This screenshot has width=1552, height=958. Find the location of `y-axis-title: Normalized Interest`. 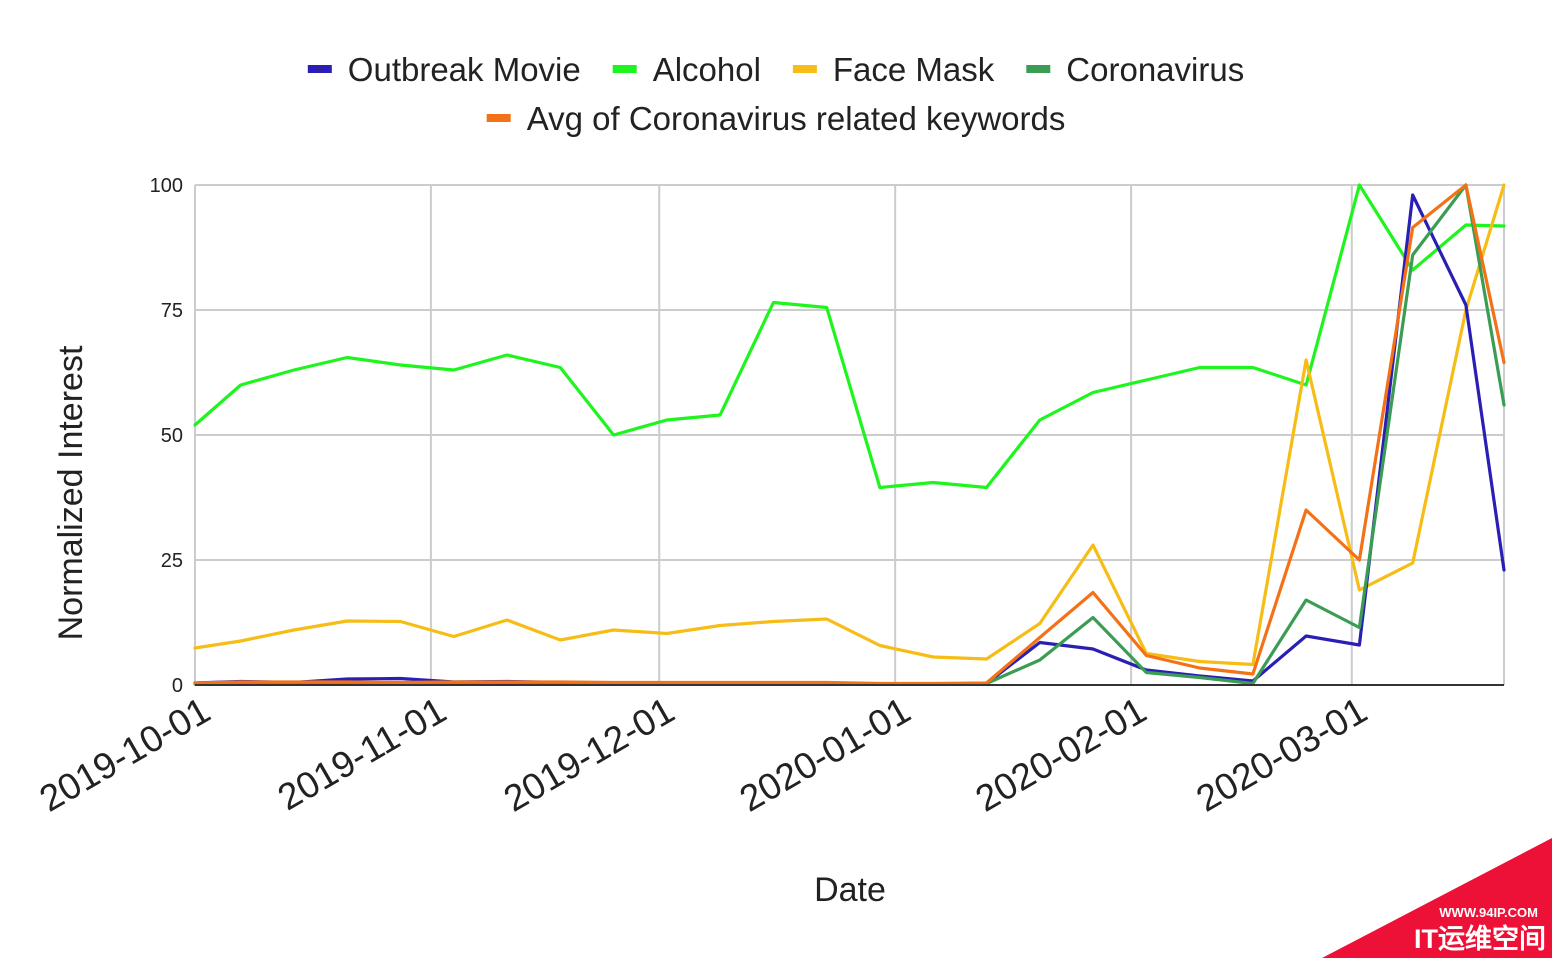

y-axis-title: Normalized Interest is located at coordinates (71, 492).